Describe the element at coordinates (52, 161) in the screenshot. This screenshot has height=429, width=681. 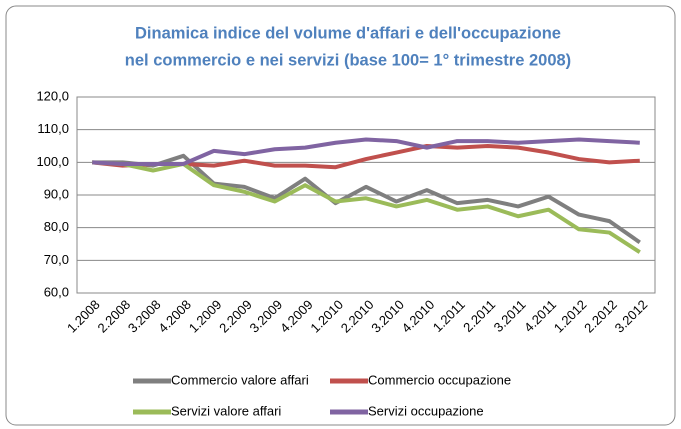
I see `y-tick-label: 100,0` at that location.